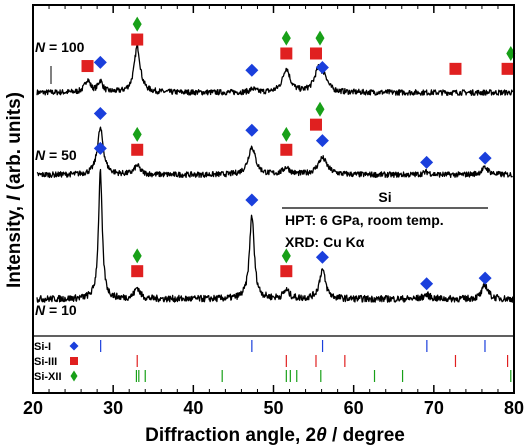 This screenshot has height=447, width=527. I want to click on info-box-line-hpt: HPT: 6 GPa, room temp., so click(364, 220).